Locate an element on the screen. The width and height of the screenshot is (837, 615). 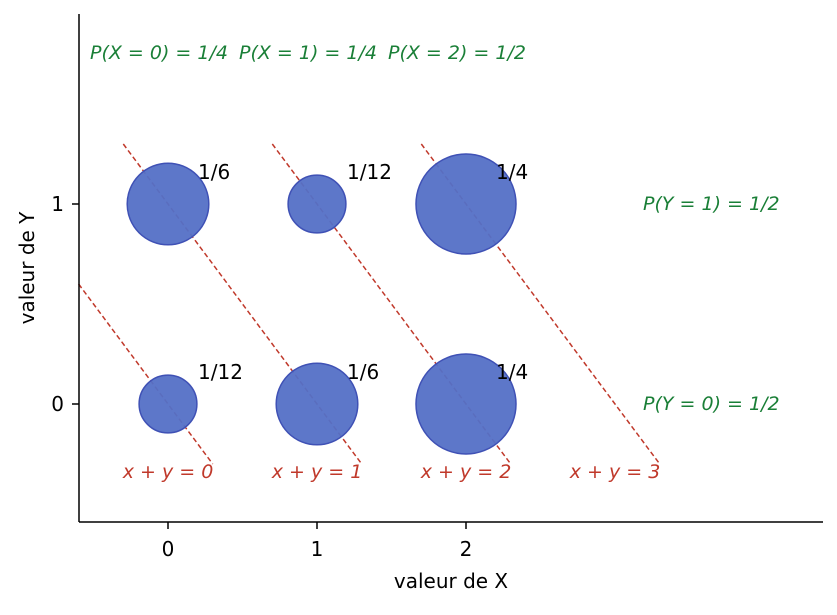
diagonal-label-2: x + y = 2 is located at coordinates (466, 472).